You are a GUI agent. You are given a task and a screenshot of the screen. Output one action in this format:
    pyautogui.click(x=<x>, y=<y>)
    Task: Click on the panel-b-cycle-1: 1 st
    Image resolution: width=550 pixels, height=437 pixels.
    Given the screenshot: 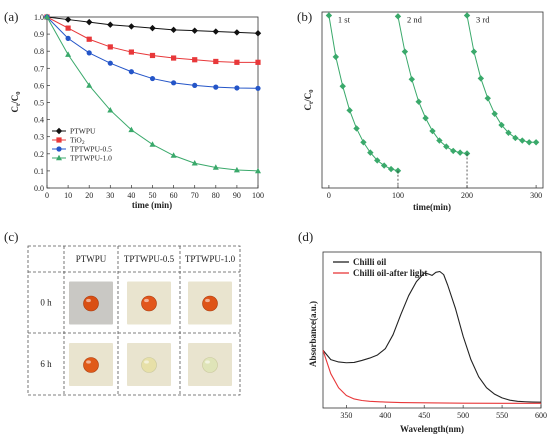 What is the action you would take?
    pyautogui.click(x=363, y=93)
    